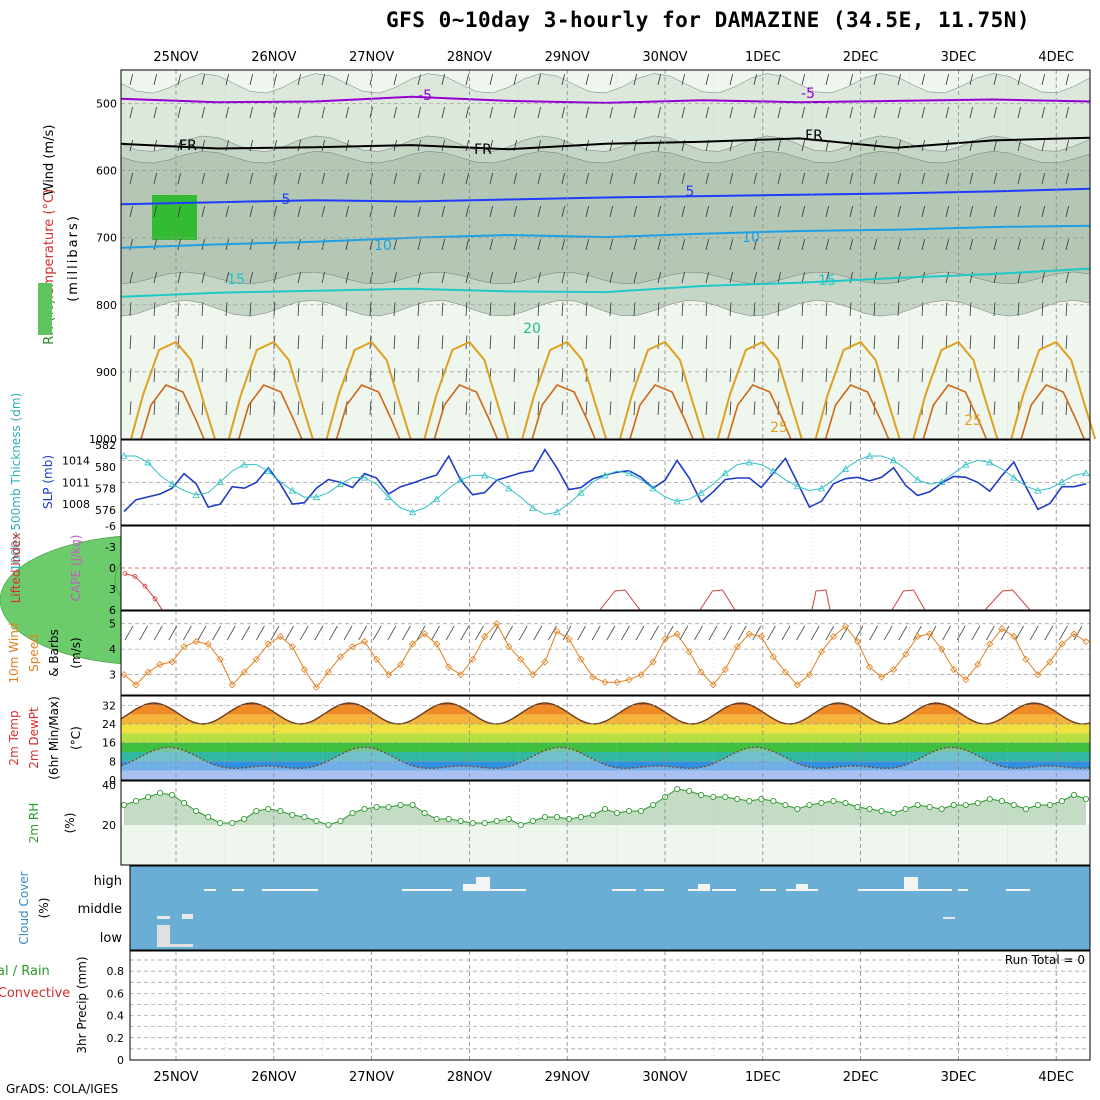  I want to click on isotherm-line, so click(605, 143).